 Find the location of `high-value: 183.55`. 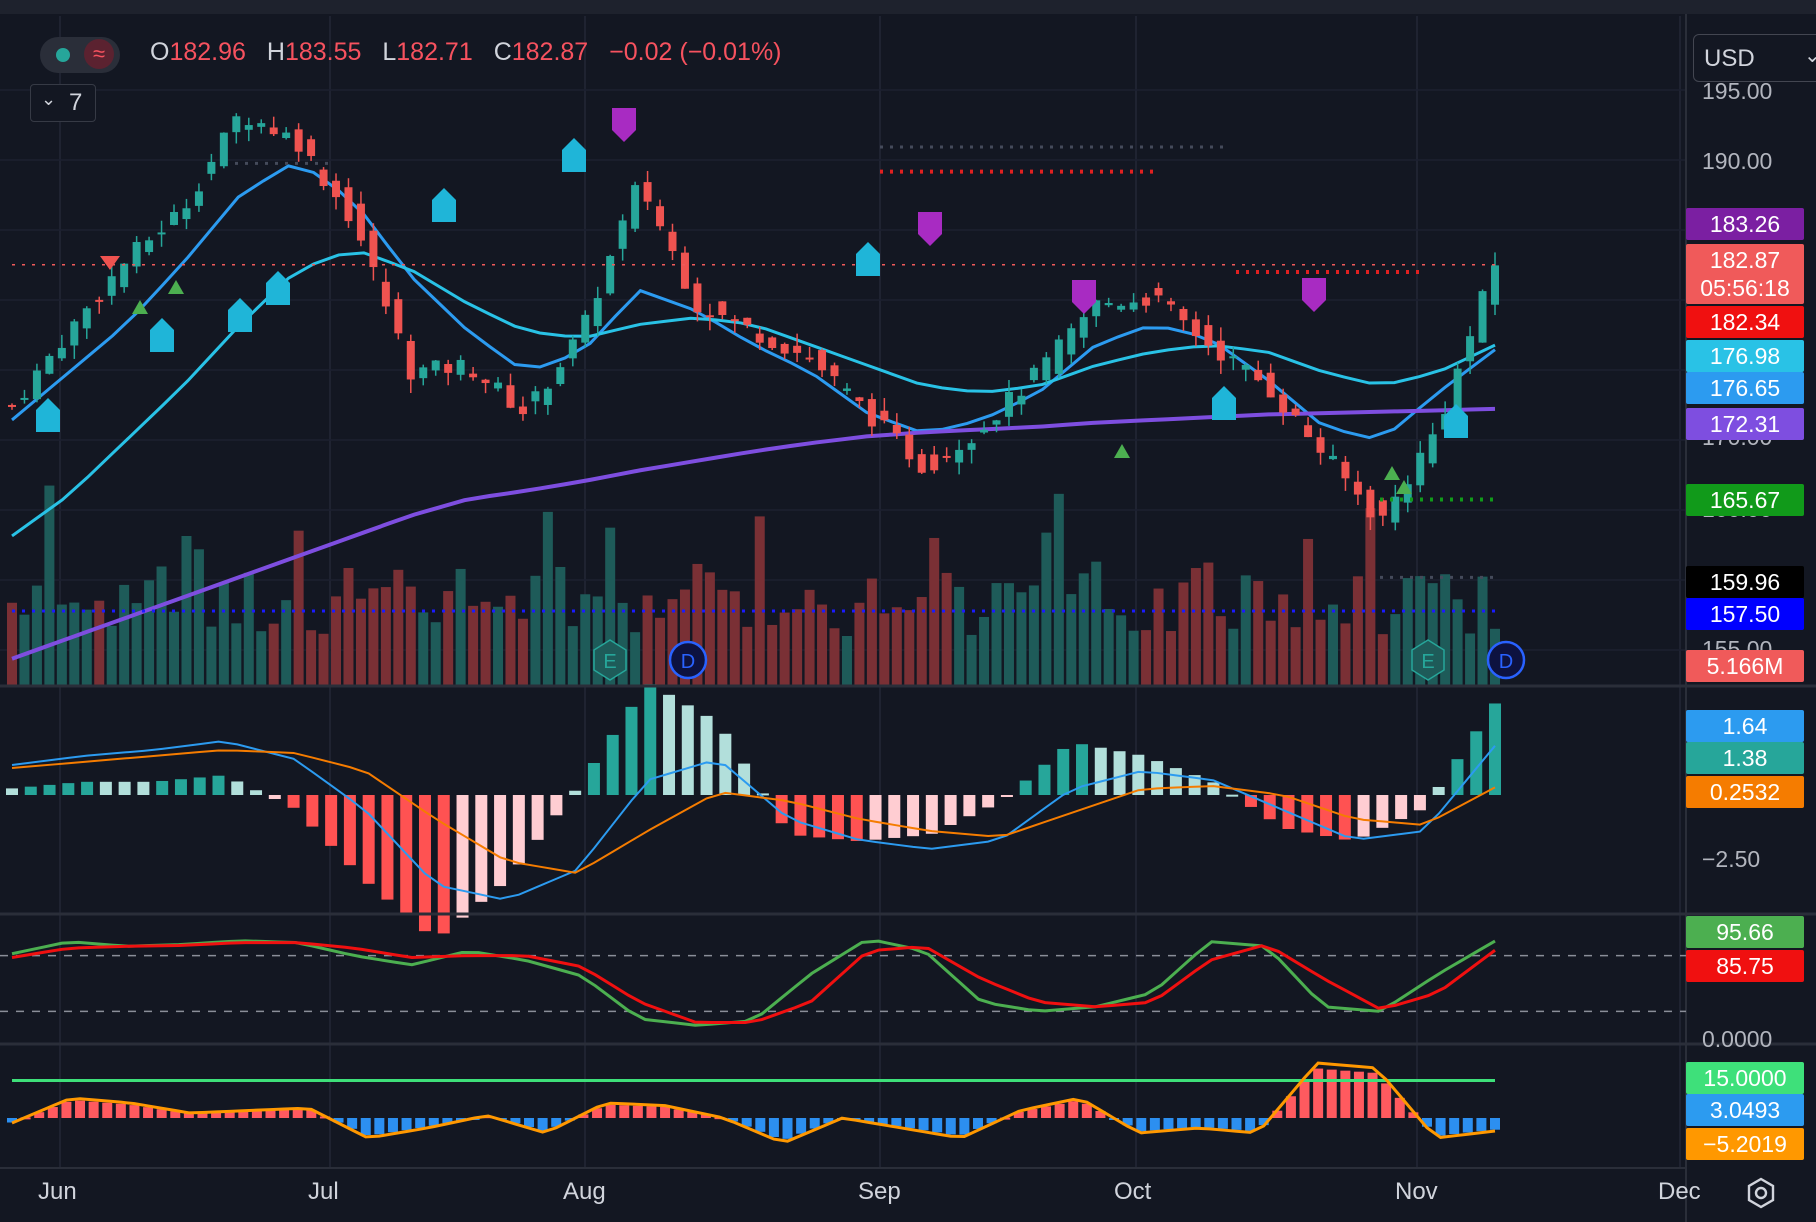

high-value: 183.55 is located at coordinates (323, 52).